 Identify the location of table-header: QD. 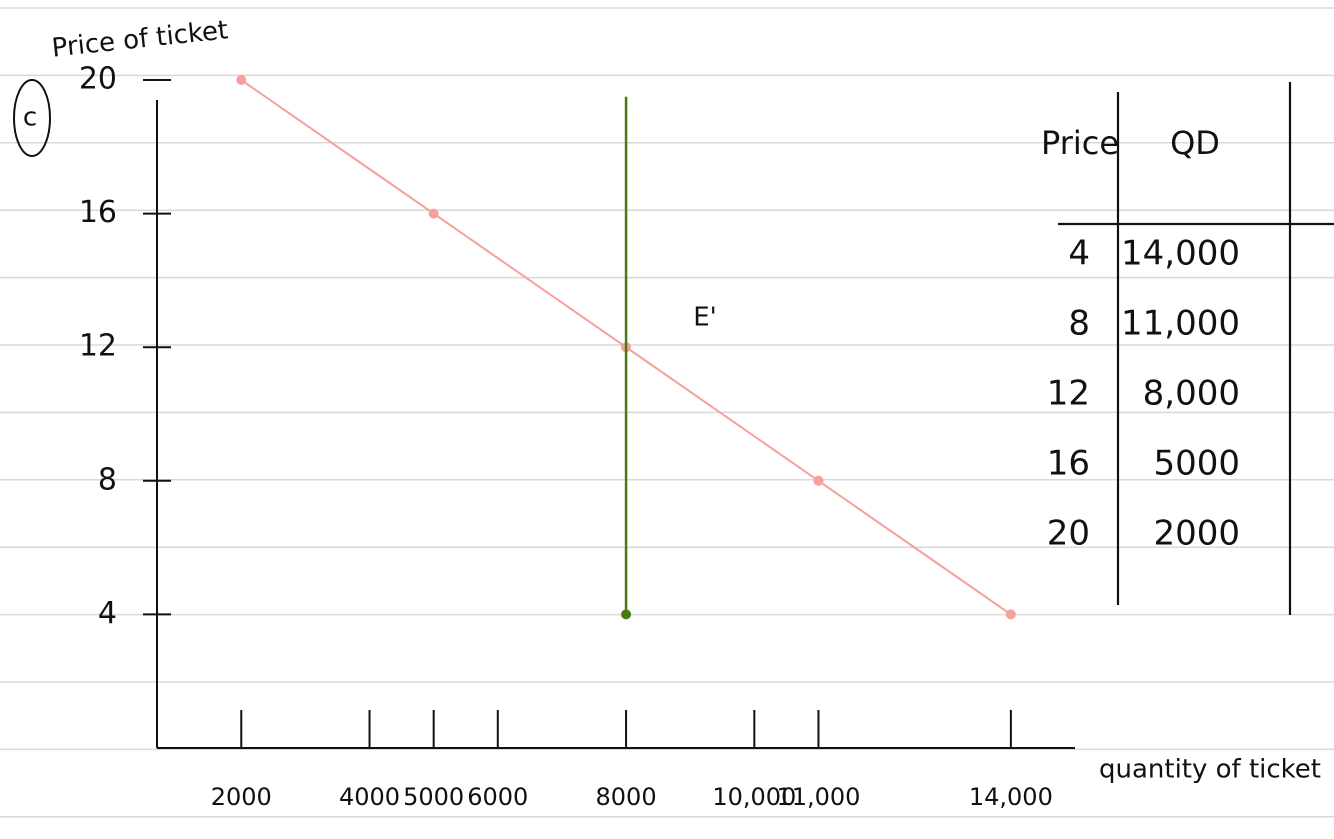
(1195, 143).